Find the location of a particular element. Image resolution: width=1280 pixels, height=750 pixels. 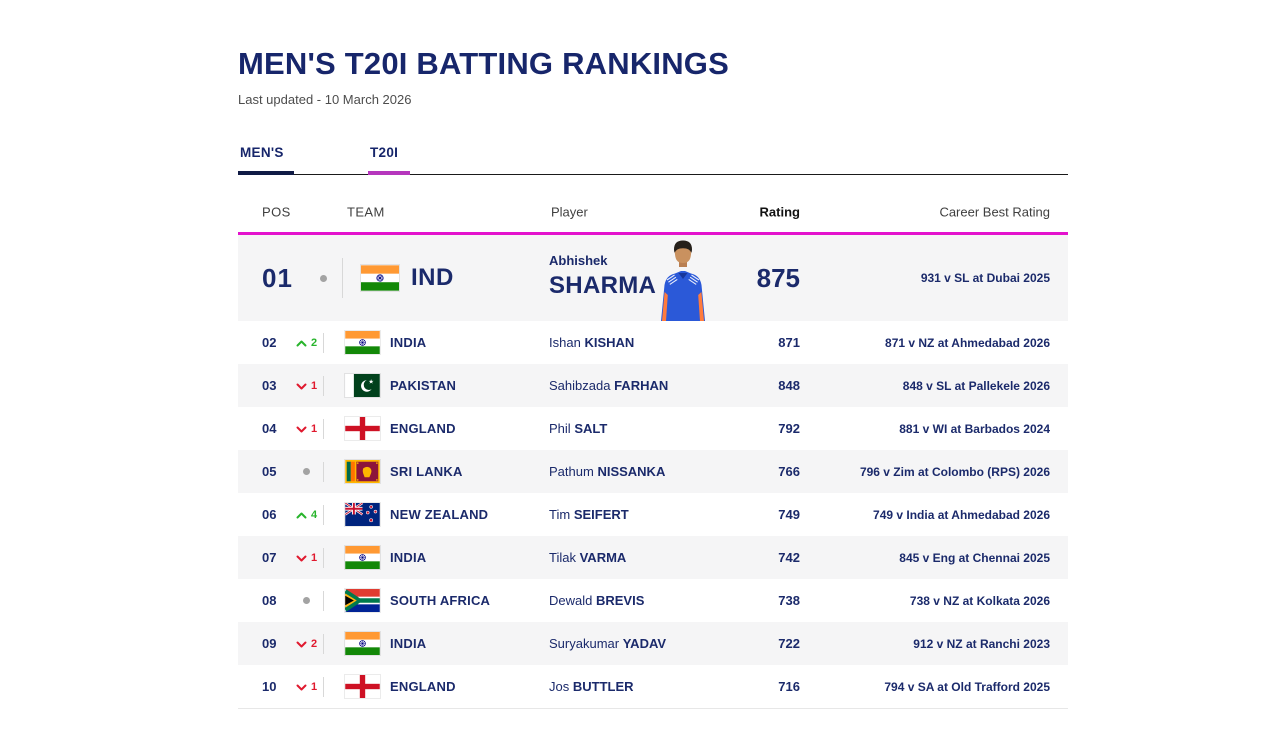

player-first-name: Abhishek is located at coordinates (578, 260).